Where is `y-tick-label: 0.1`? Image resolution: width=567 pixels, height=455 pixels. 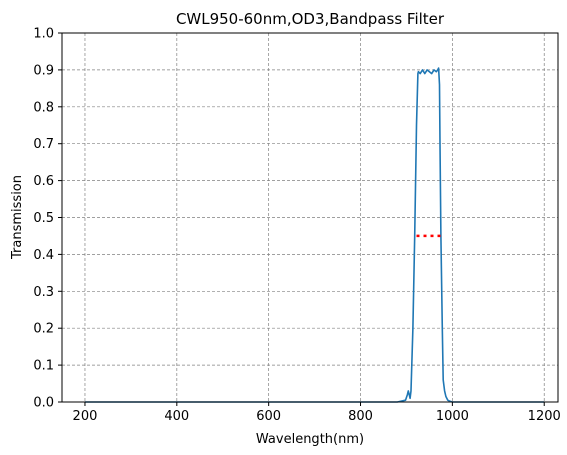
y-tick-label: 0.1 is located at coordinates (43, 366).